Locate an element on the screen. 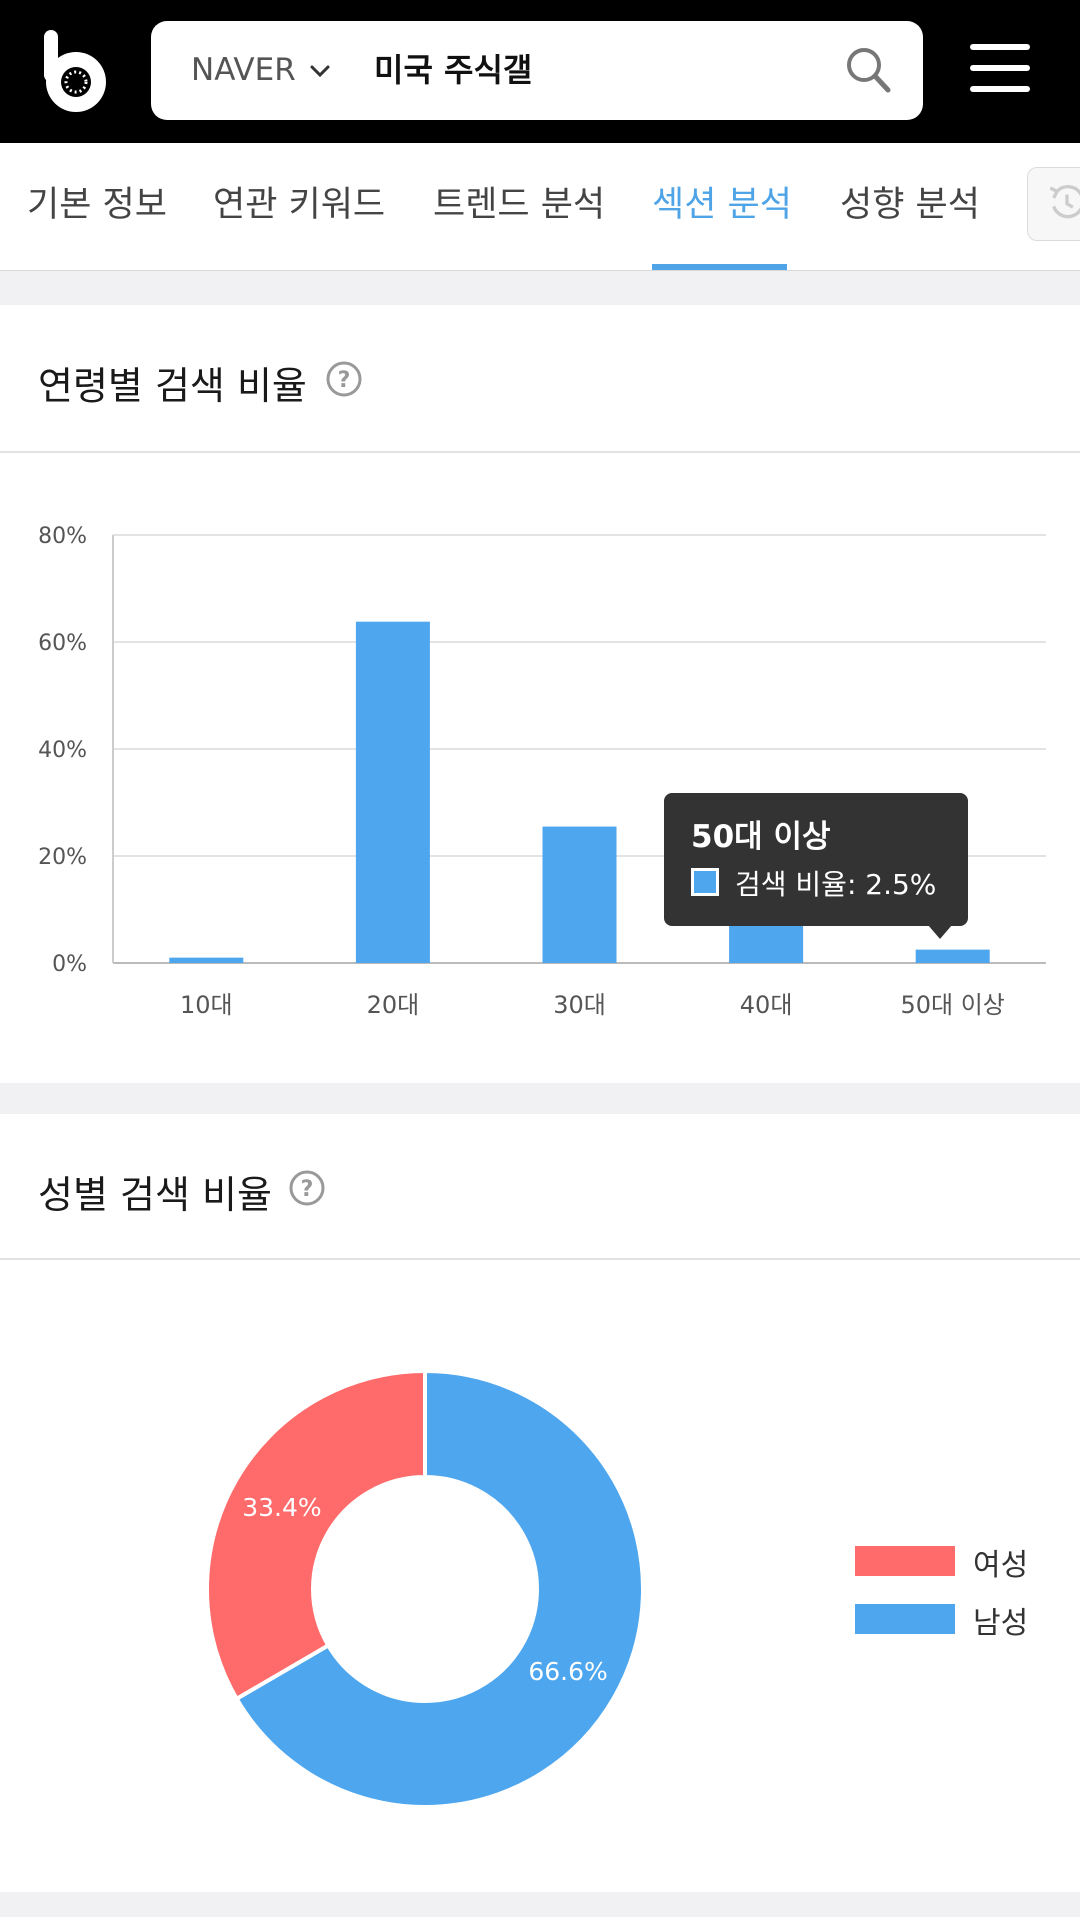  tab-trend-analysis: 트렌드 분석 is located at coordinates (519, 205).